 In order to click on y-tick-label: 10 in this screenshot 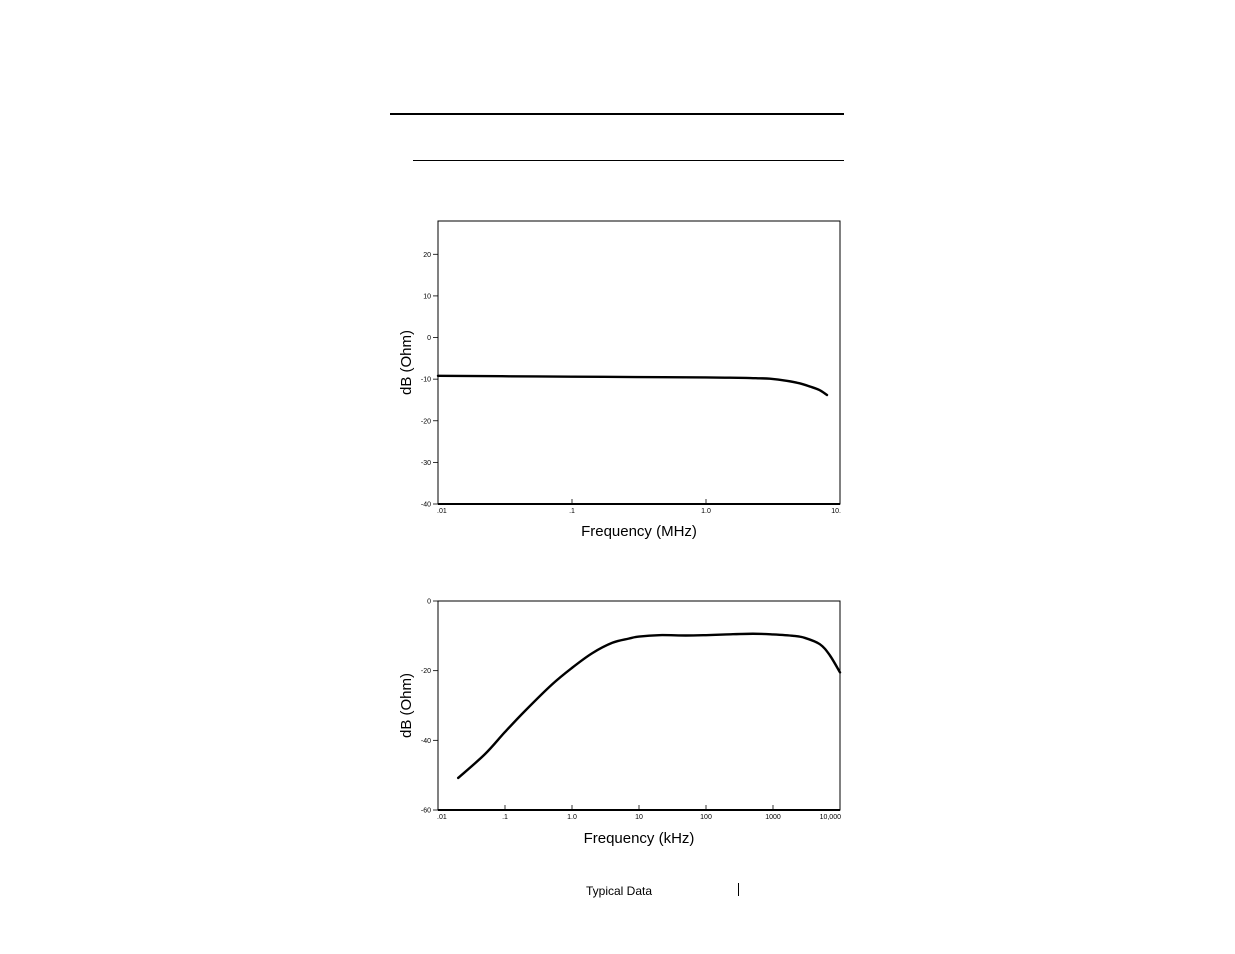, I will do `click(427, 296)`.